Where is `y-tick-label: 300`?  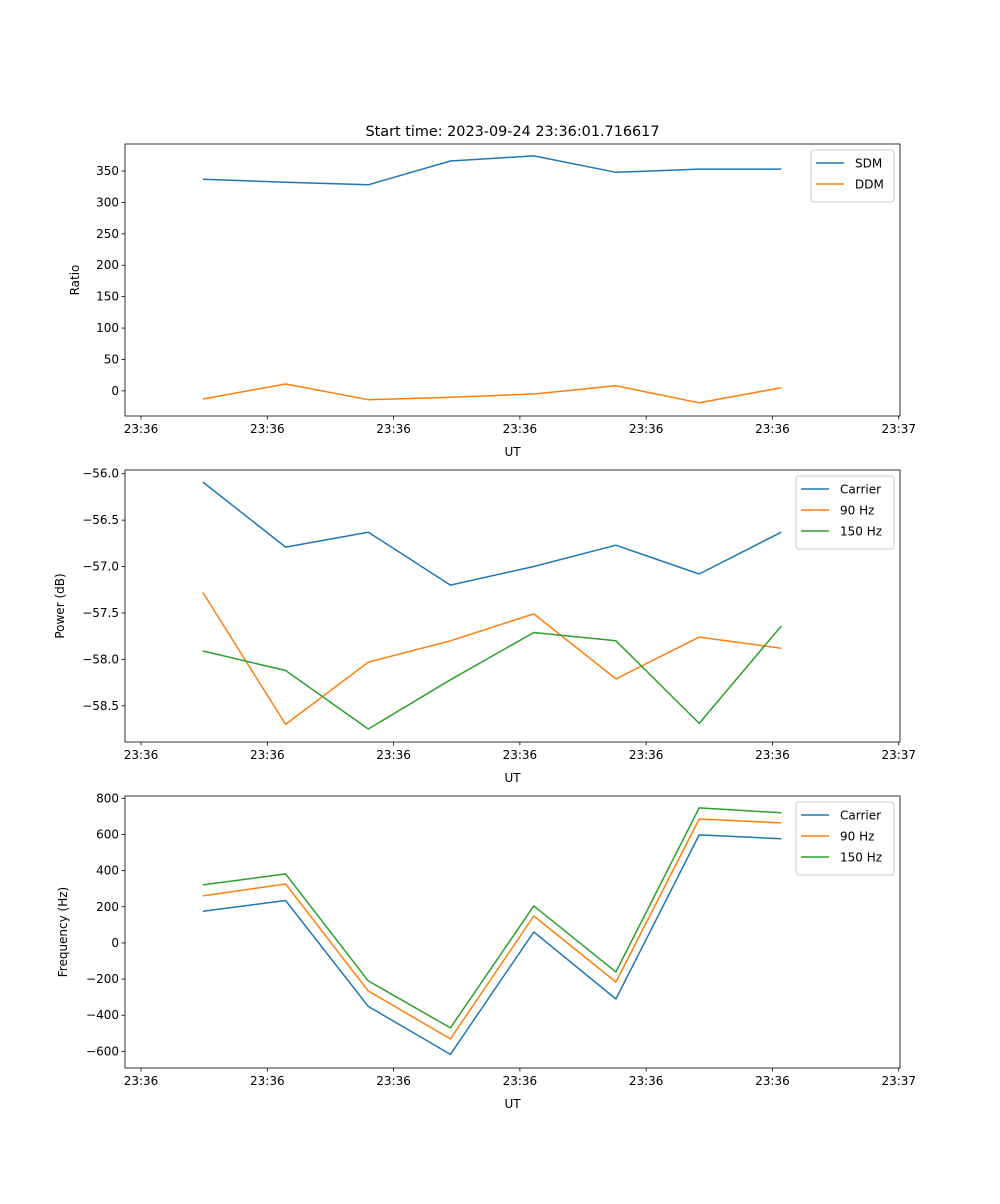 y-tick-label: 300 is located at coordinates (107, 202).